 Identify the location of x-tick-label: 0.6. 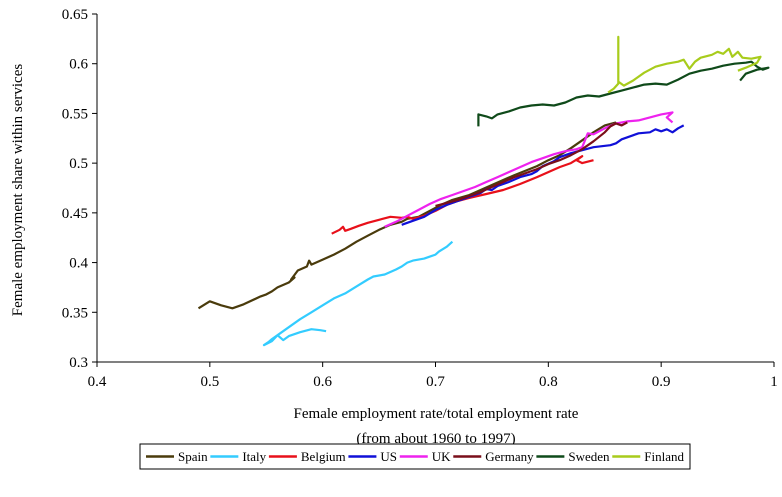
(322, 382).